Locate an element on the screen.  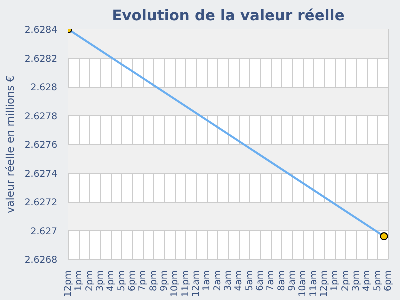
chart-title: Evolution de la valeur réelle is located at coordinates (228, 16).